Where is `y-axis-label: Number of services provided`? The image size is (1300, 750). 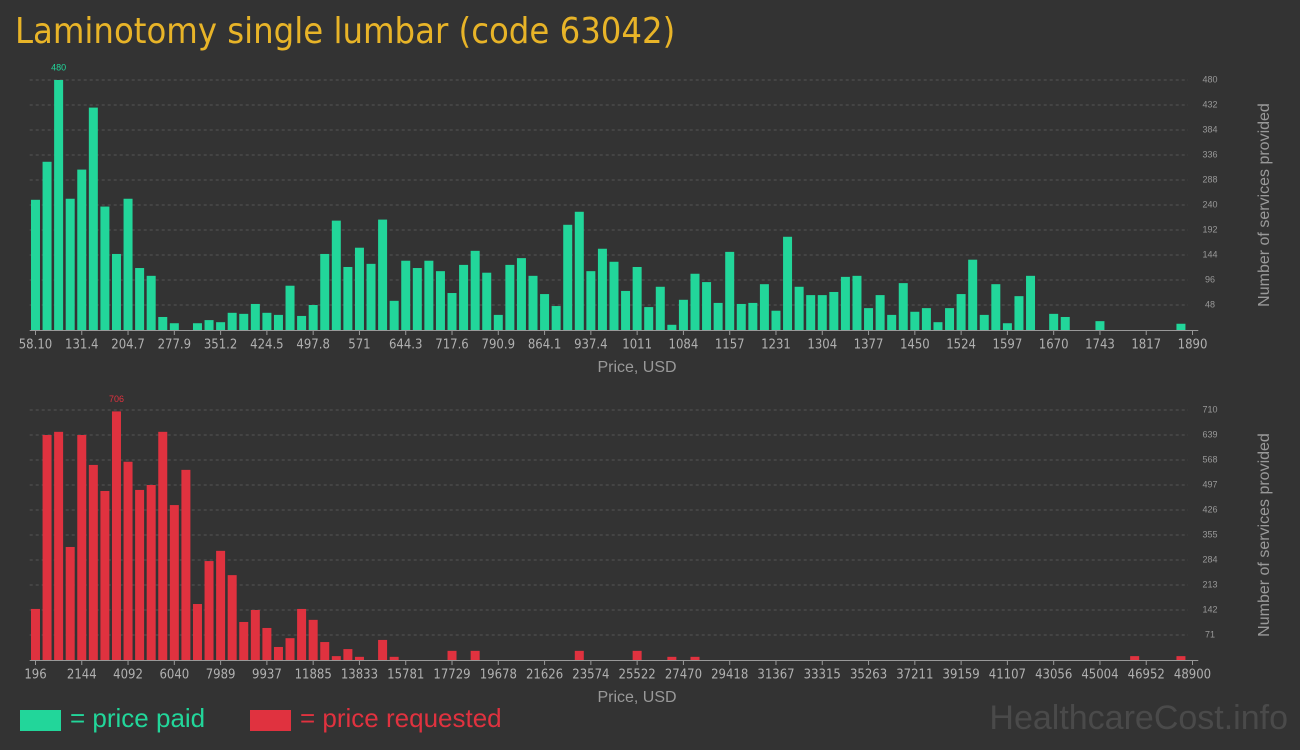 y-axis-label: Number of services provided is located at coordinates (1264, 535).